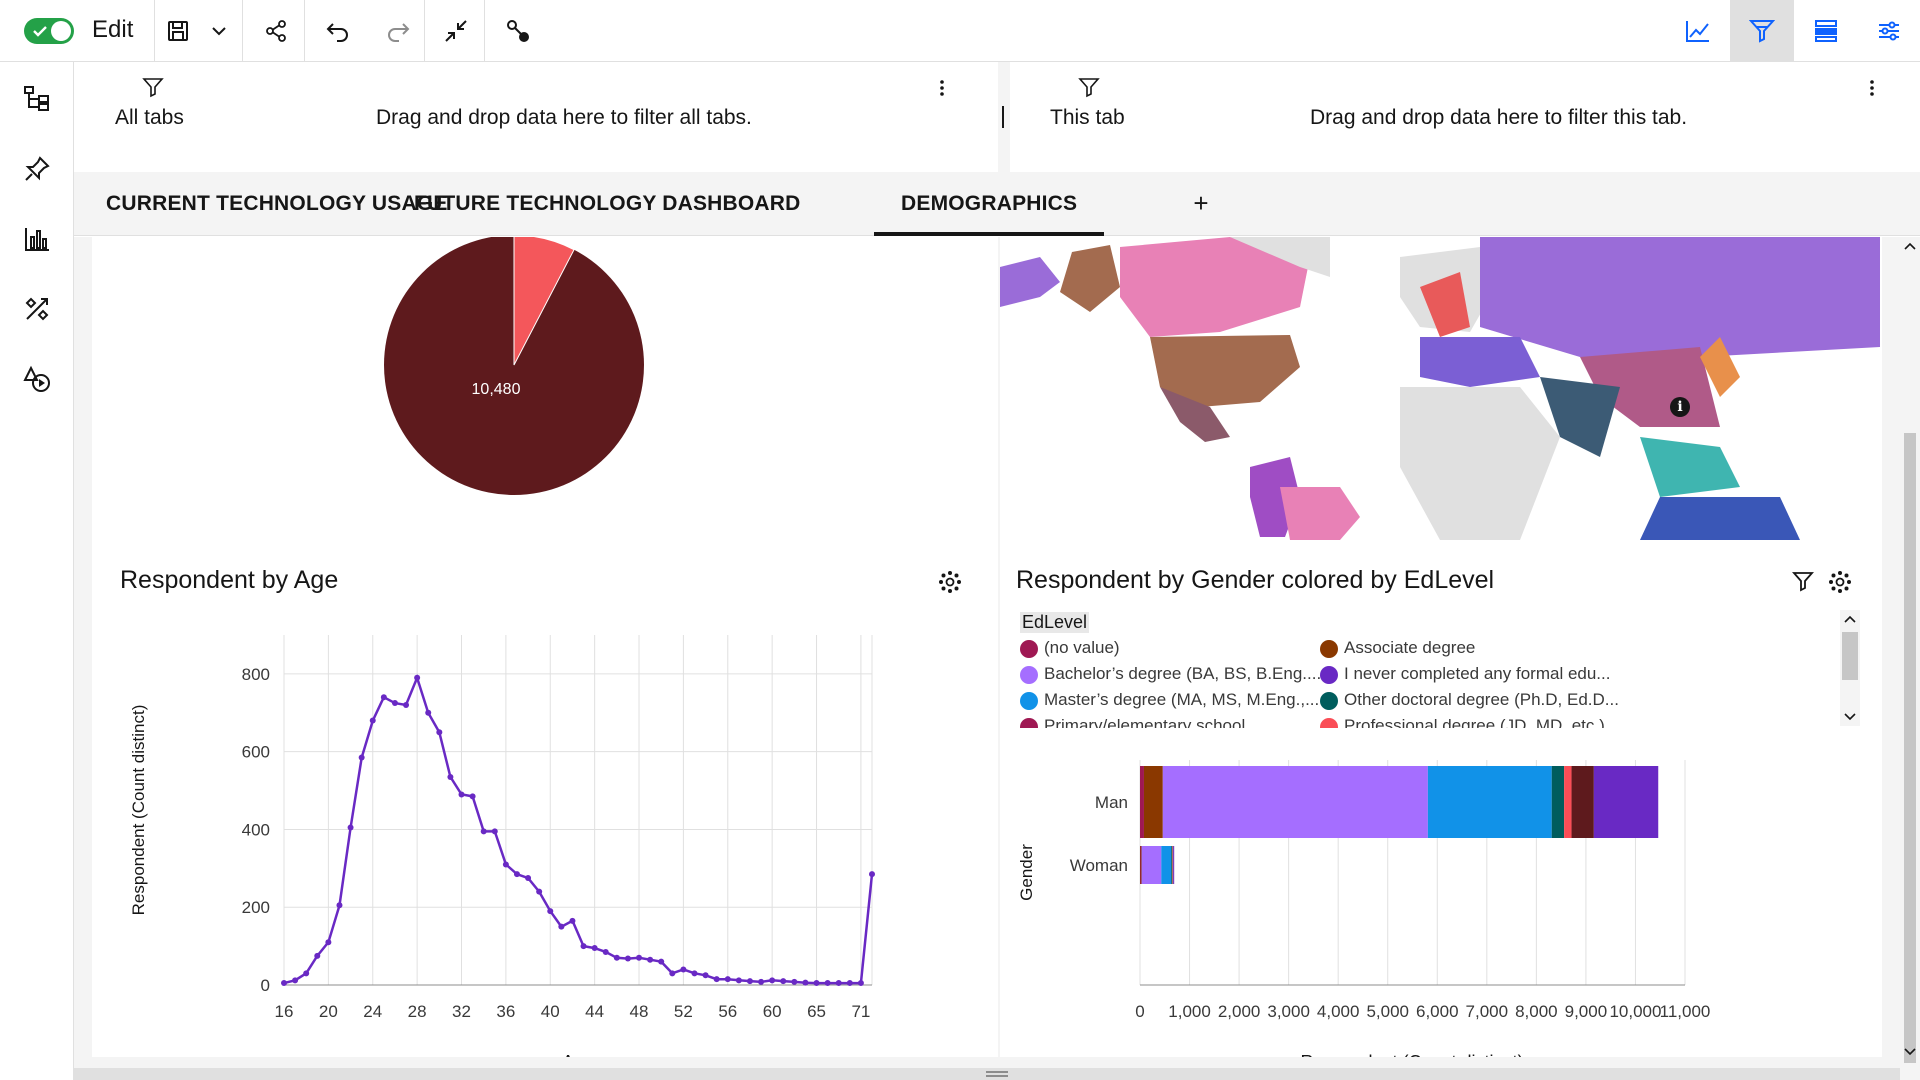 The width and height of the screenshot is (1920, 1080). I want to click on edit-toggle, so click(49, 31).